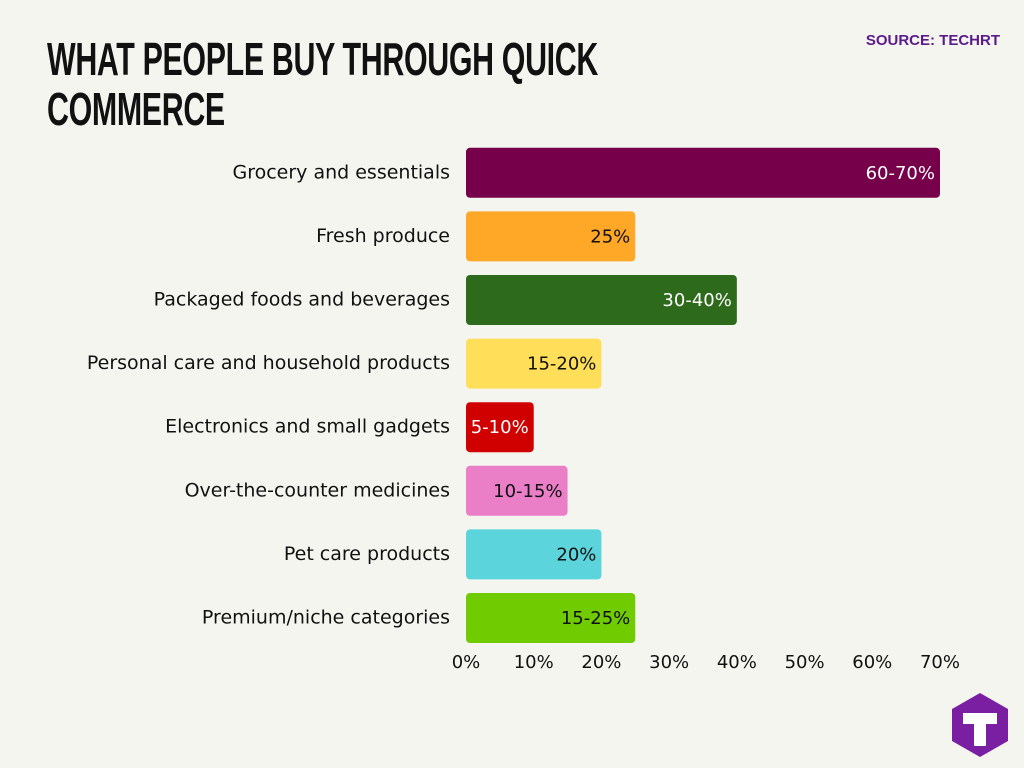 This screenshot has height=768, width=1024. I want to click on value-label: 60-70%, so click(900, 173).